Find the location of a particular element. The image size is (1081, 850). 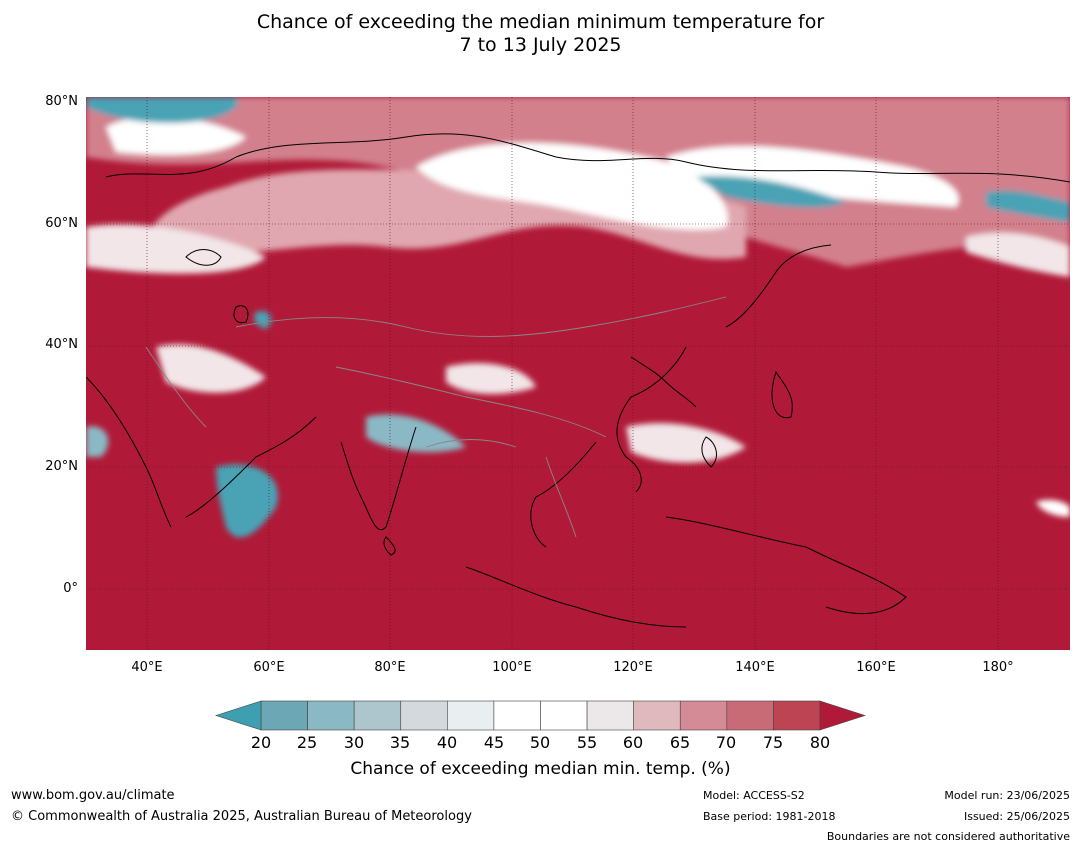

colorbar-tick: 45 is located at coordinates (494, 742).